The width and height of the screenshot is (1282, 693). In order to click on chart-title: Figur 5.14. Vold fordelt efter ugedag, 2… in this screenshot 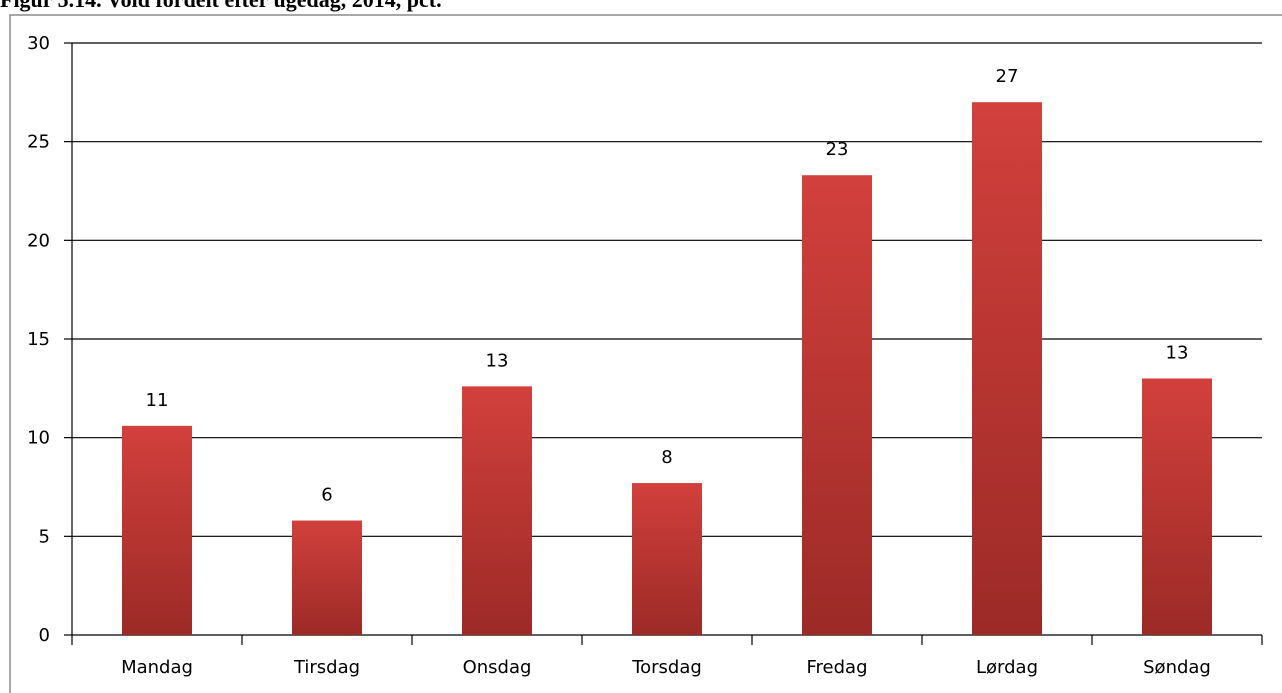, I will do `click(221, 6)`.